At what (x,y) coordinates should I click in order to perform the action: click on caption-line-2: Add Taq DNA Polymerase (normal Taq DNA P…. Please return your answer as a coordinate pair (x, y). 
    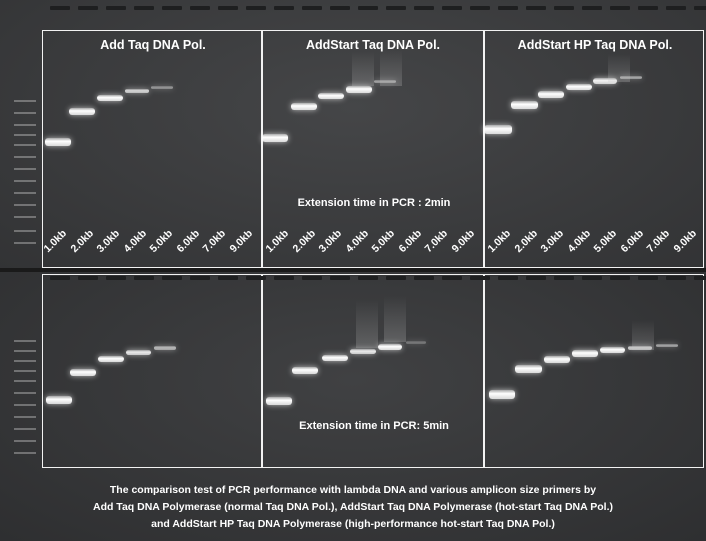
    Looking at the image, I should click on (352, 507).